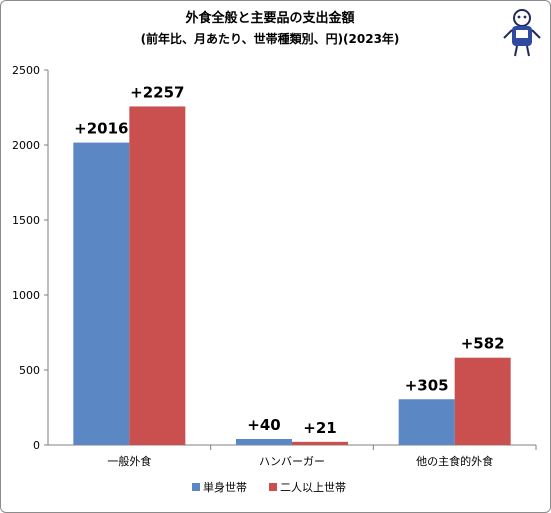 The height and width of the screenshot is (513, 551). What do you see at coordinates (454, 461) in the screenshot?
I see `x-tick-label: 他の主食的外食` at bounding box center [454, 461].